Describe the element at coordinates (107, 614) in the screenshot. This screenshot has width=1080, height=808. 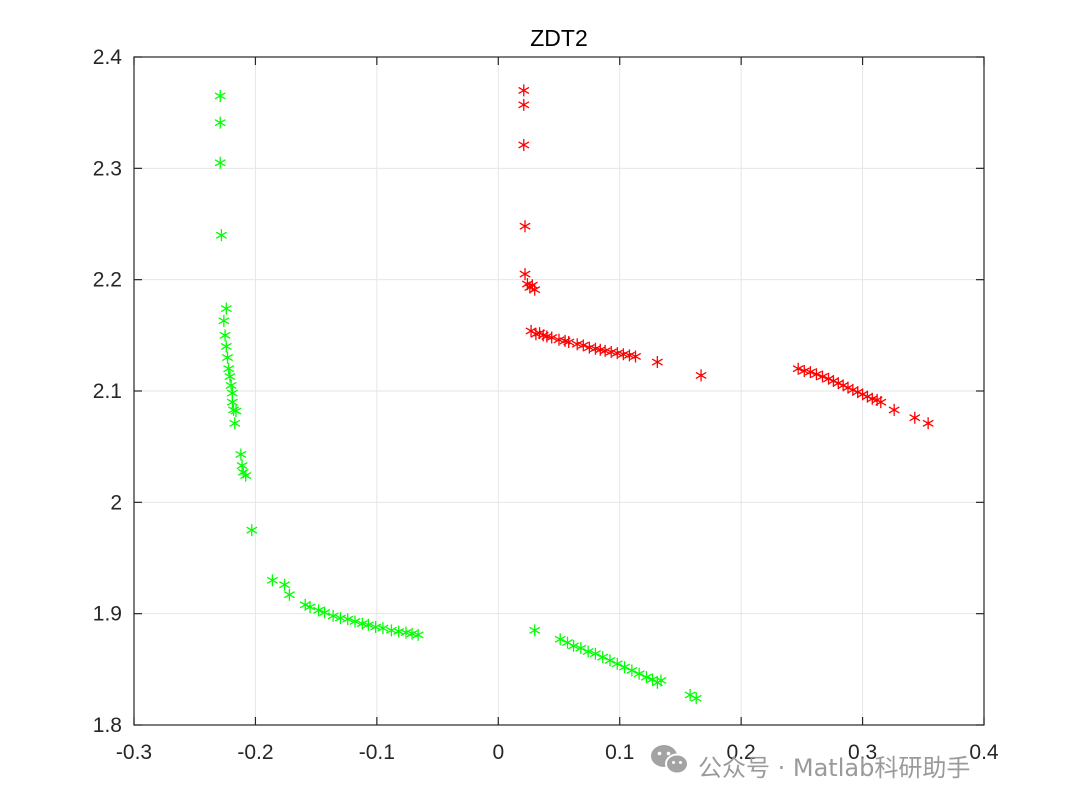
I see `y-tick-label: 1.9` at that location.